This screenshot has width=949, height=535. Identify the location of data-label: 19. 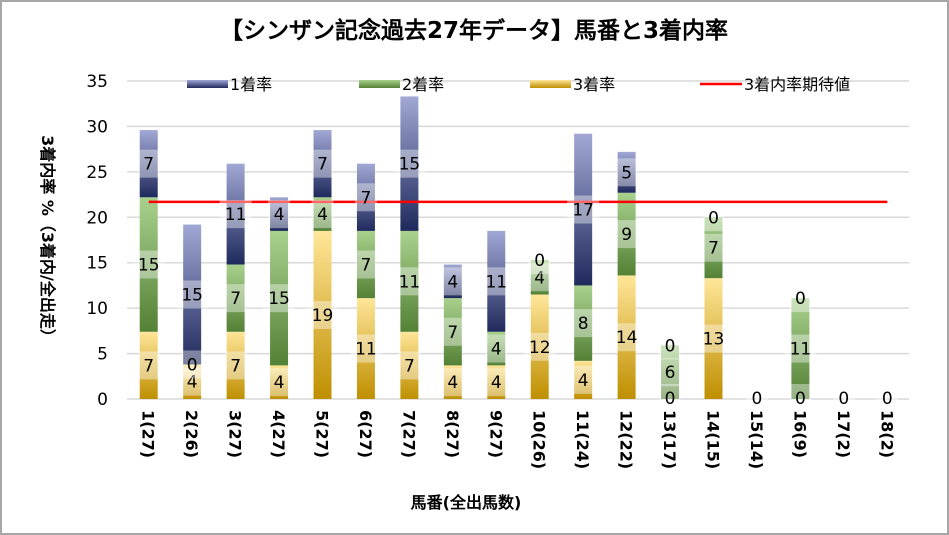
(323, 316).